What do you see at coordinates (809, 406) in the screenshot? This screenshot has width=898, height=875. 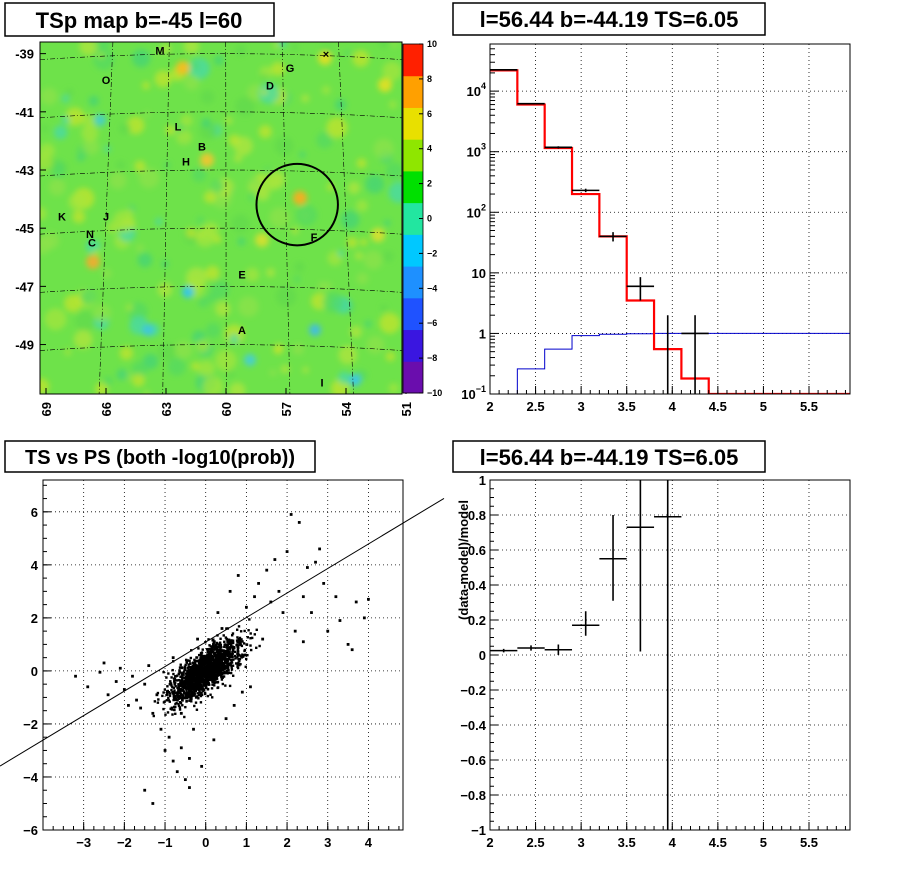 I see `x-tick-label: 5.5` at bounding box center [809, 406].